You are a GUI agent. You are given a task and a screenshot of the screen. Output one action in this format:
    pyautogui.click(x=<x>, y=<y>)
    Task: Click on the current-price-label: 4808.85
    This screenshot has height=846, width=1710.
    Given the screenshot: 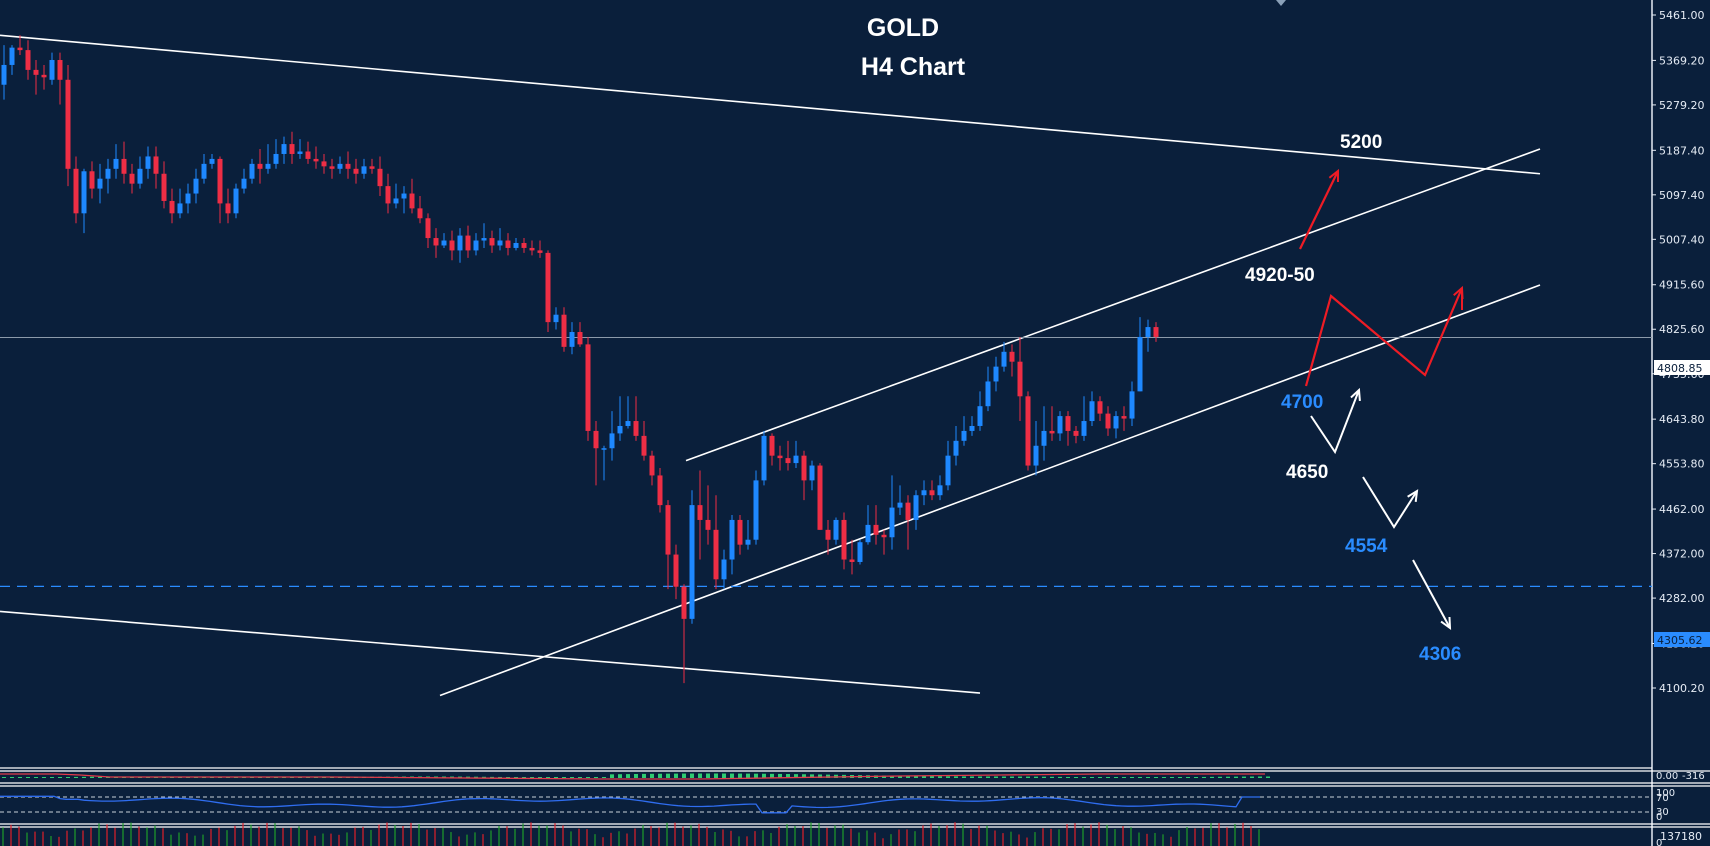 What is the action you would take?
    pyautogui.click(x=1680, y=368)
    